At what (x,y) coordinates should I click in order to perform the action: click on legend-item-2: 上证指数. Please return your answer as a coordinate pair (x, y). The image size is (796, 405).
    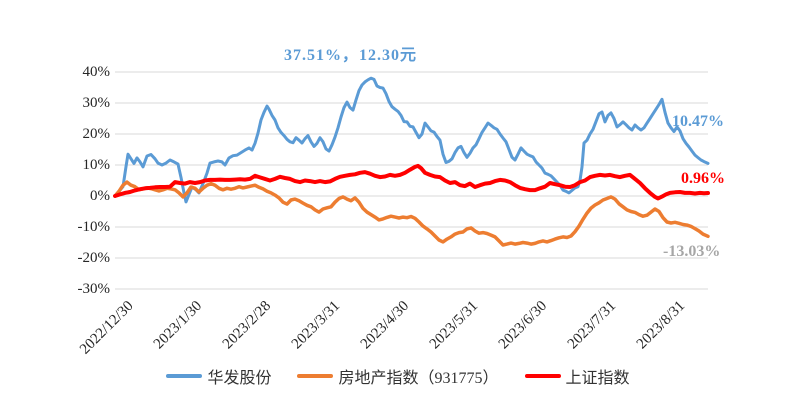
    Looking at the image, I should click on (577, 376).